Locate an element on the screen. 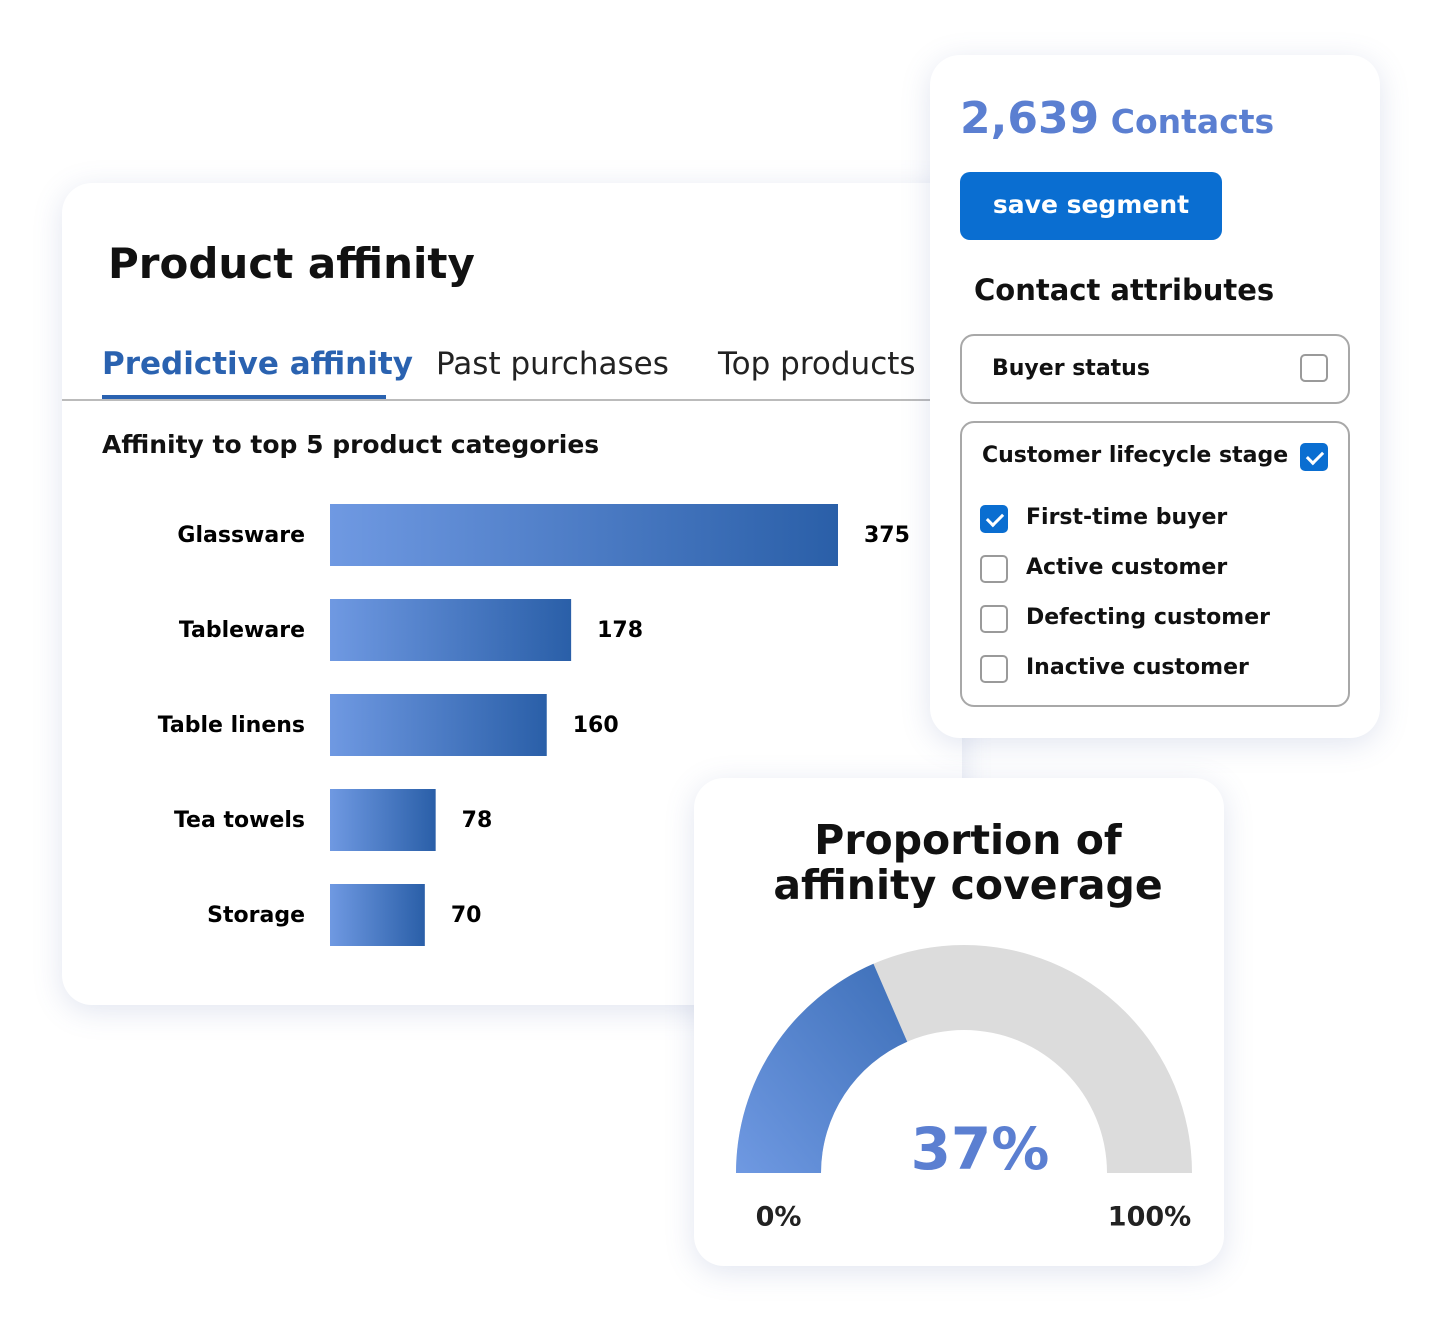 The height and width of the screenshot is (1340, 1440). gauge-tick-label: 100% is located at coordinates (1149, 1217).